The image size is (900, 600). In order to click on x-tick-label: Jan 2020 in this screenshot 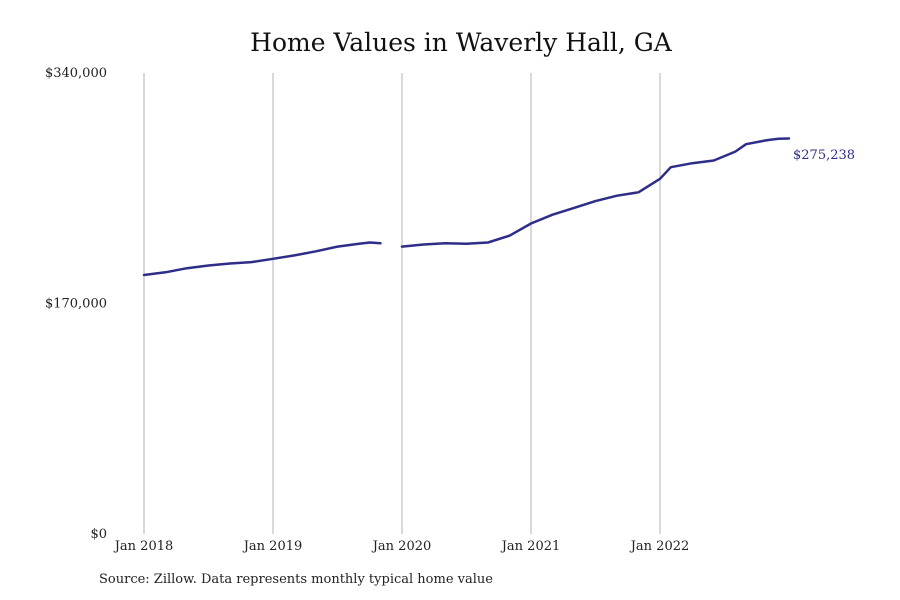, I will do `click(401, 546)`.